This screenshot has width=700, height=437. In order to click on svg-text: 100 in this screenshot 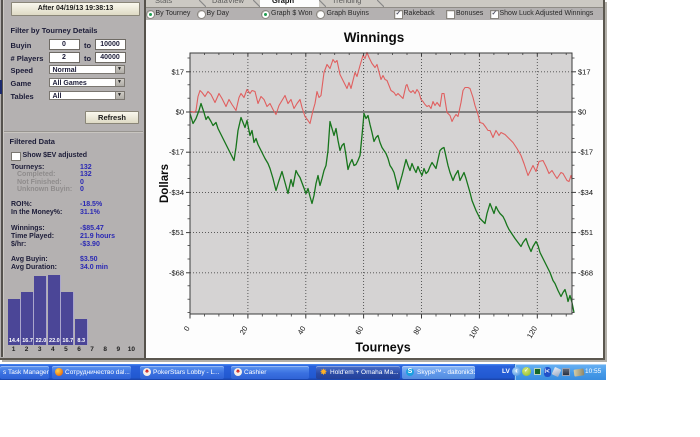, I will do `click(474, 331)`.